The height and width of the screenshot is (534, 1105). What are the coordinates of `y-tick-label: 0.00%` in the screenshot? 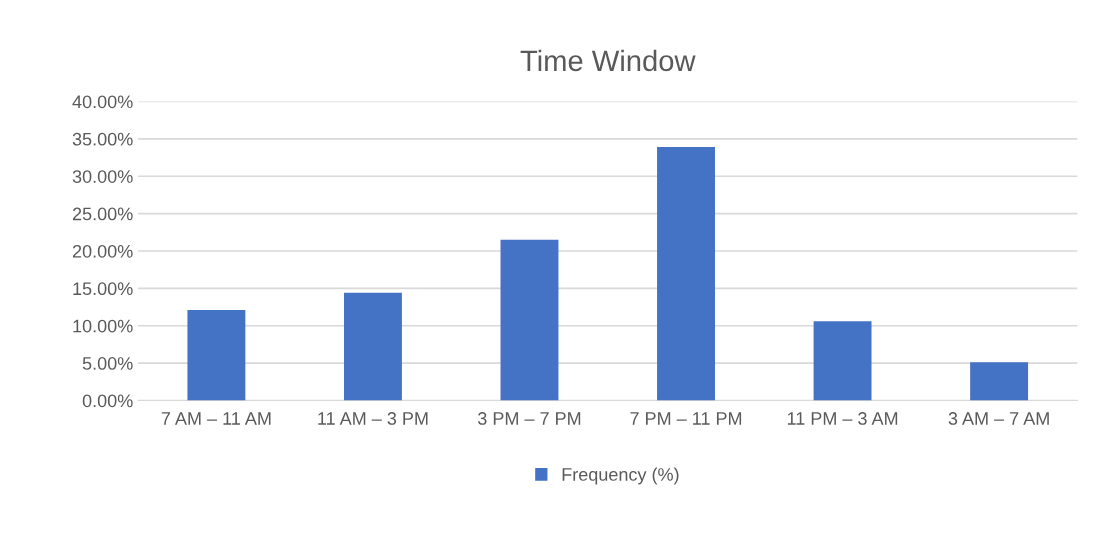 It's located at (107, 401).